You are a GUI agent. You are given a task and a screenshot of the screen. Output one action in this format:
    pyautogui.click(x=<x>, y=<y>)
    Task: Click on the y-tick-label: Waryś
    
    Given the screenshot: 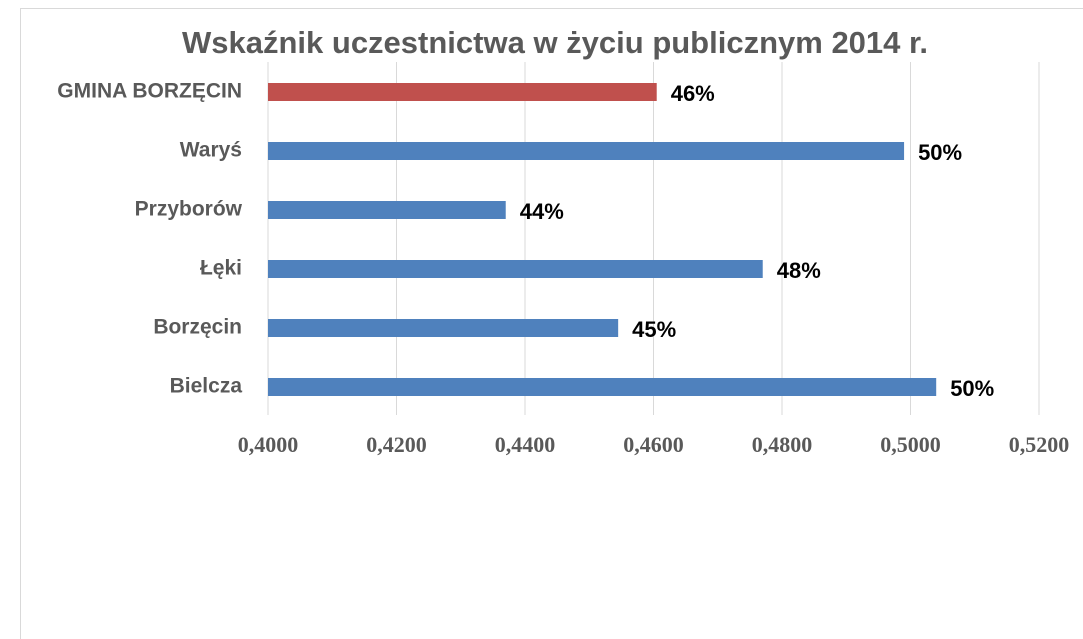 What is the action you would take?
    pyautogui.click(x=211, y=150)
    